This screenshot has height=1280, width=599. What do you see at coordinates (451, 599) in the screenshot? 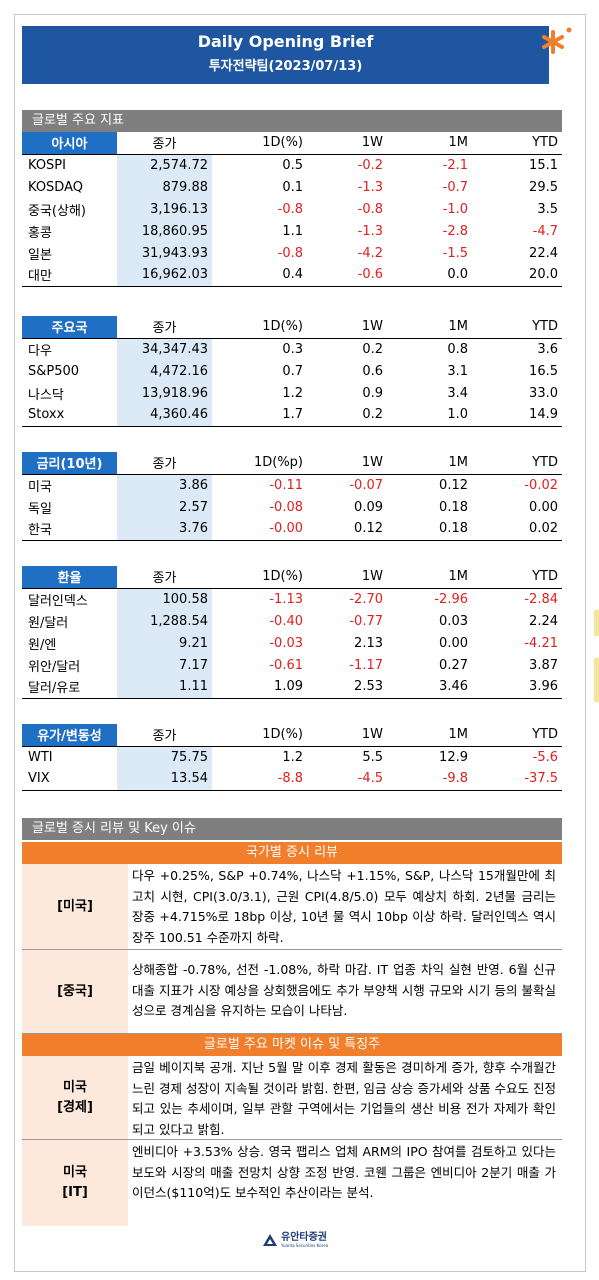
I see `change-value: -2.96` at bounding box center [451, 599].